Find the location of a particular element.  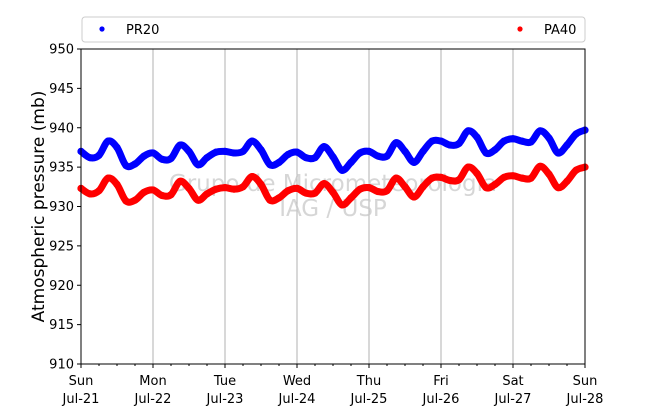

x-tick-date: Jul-24 is located at coordinates (297, 399).